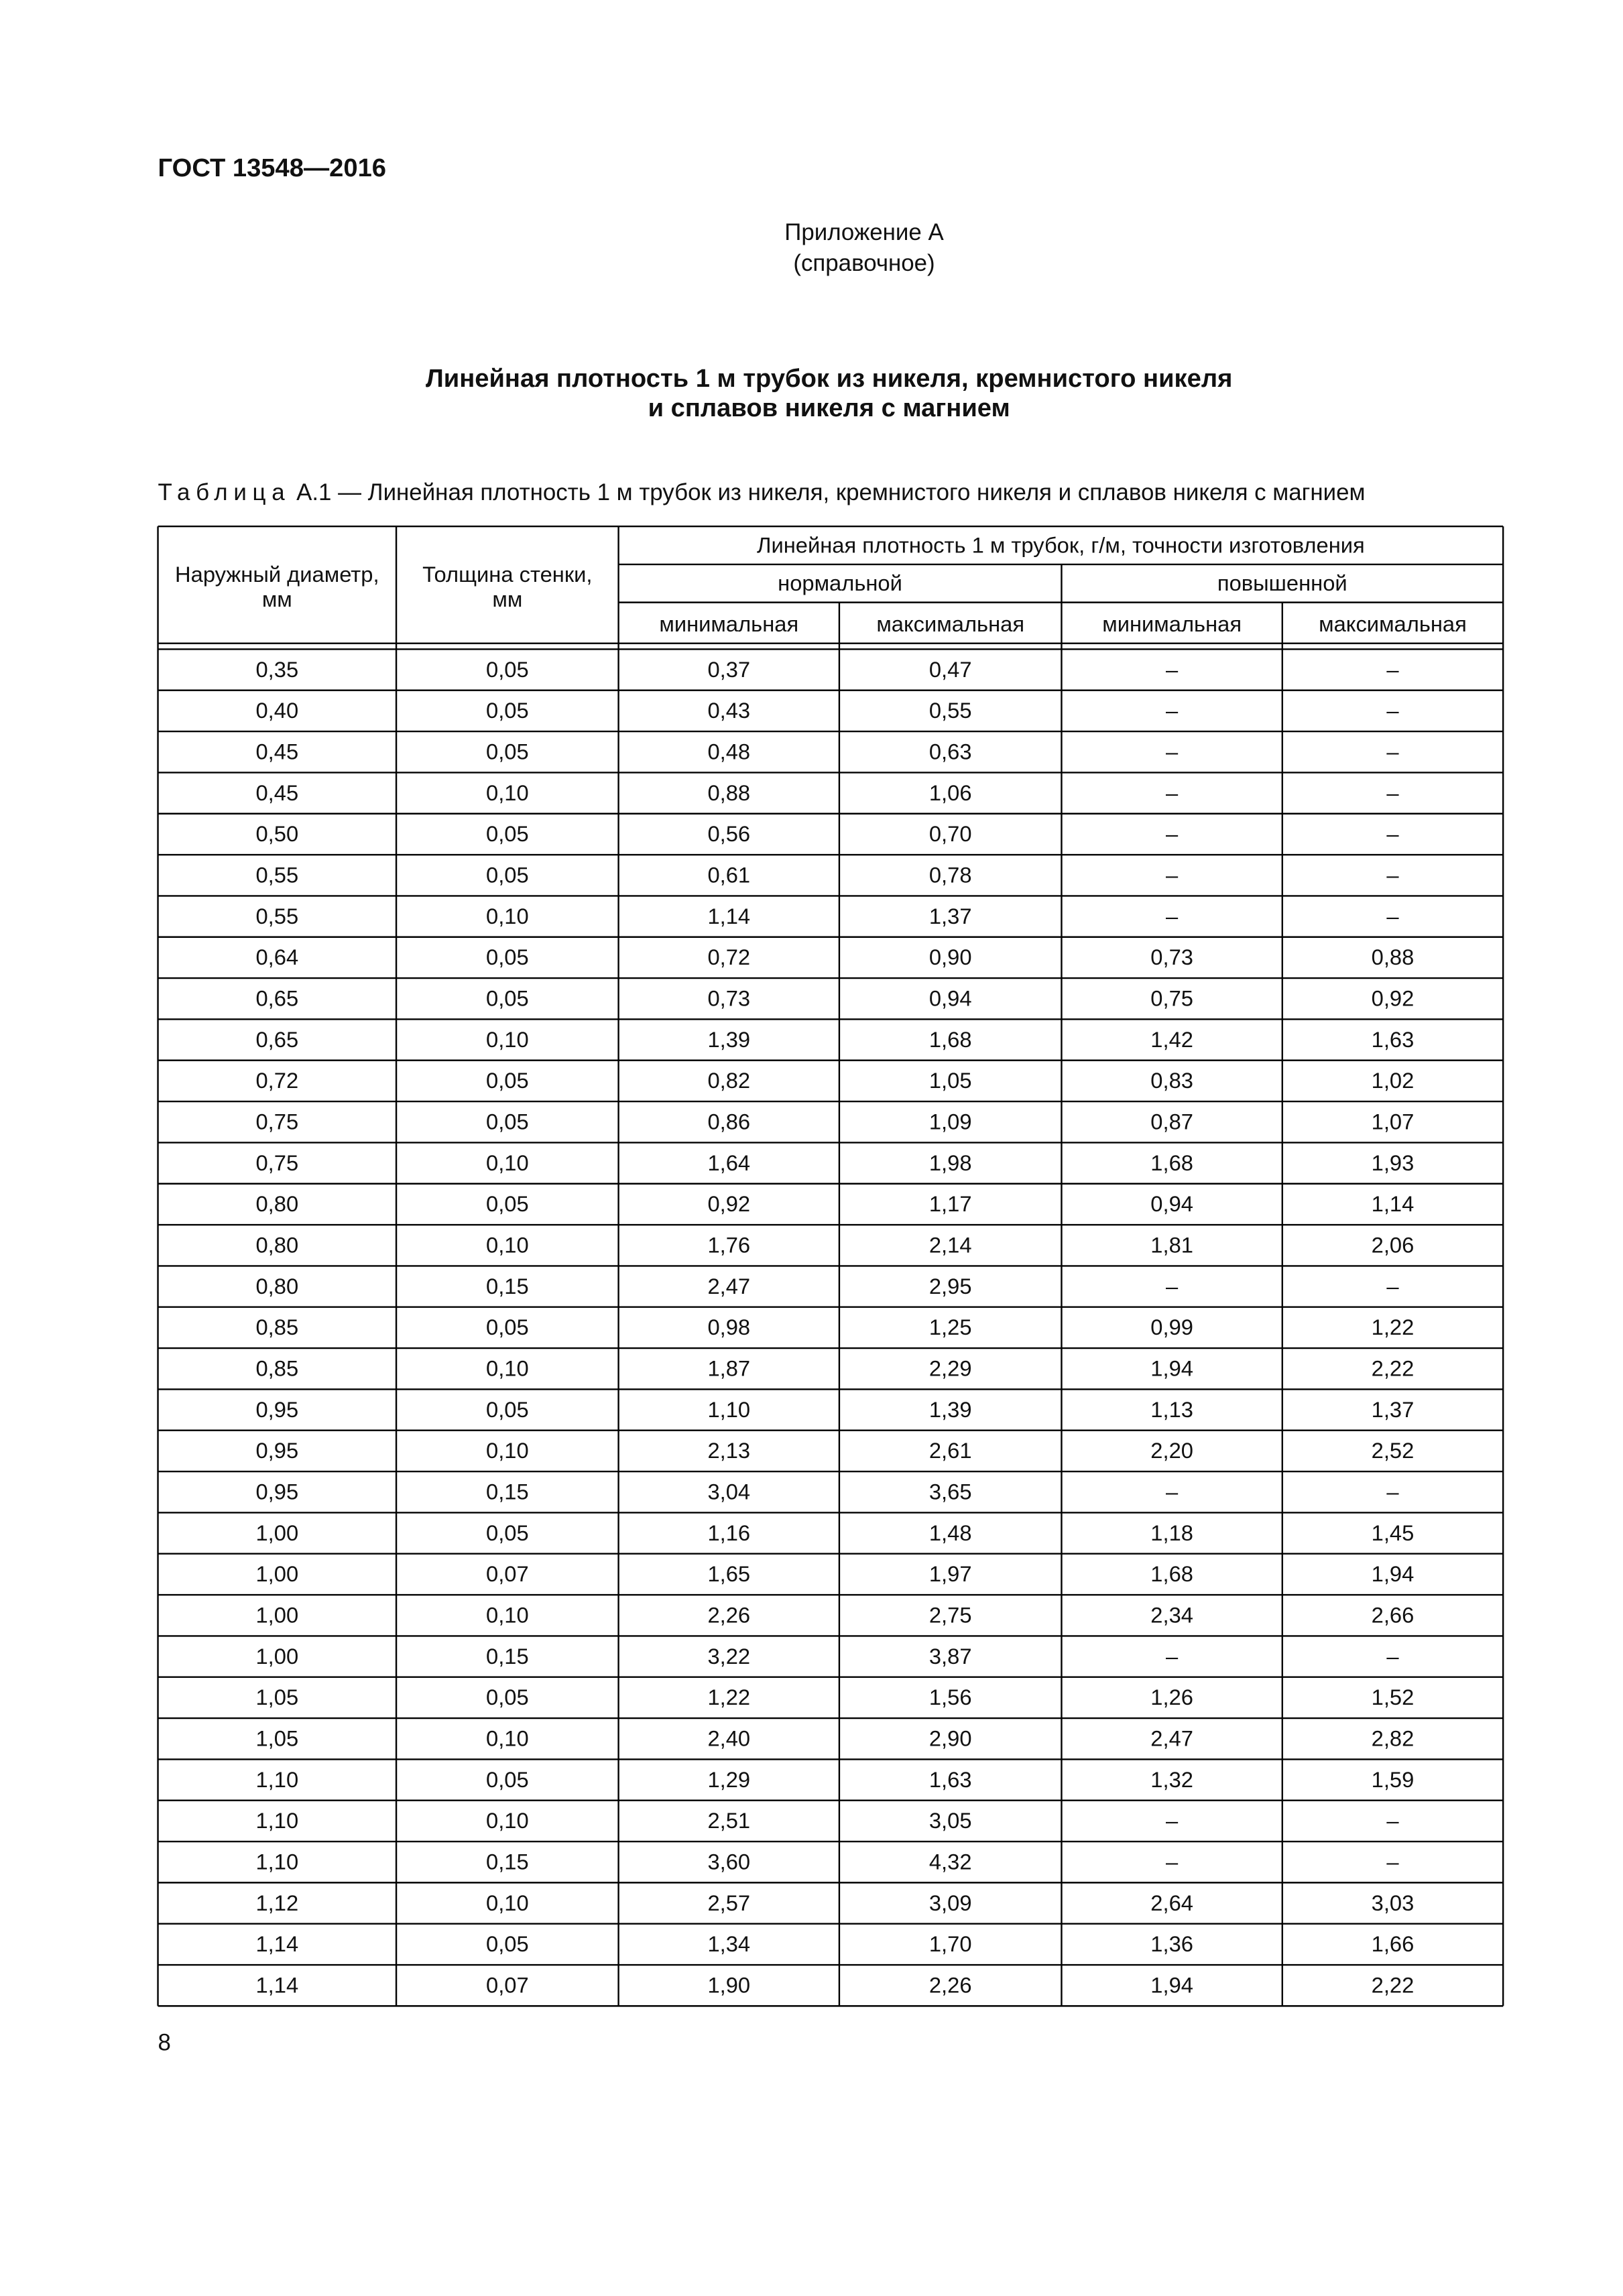  Describe the element at coordinates (864, 232) in the screenshot. I see `appendix-title: Приложение А` at that location.